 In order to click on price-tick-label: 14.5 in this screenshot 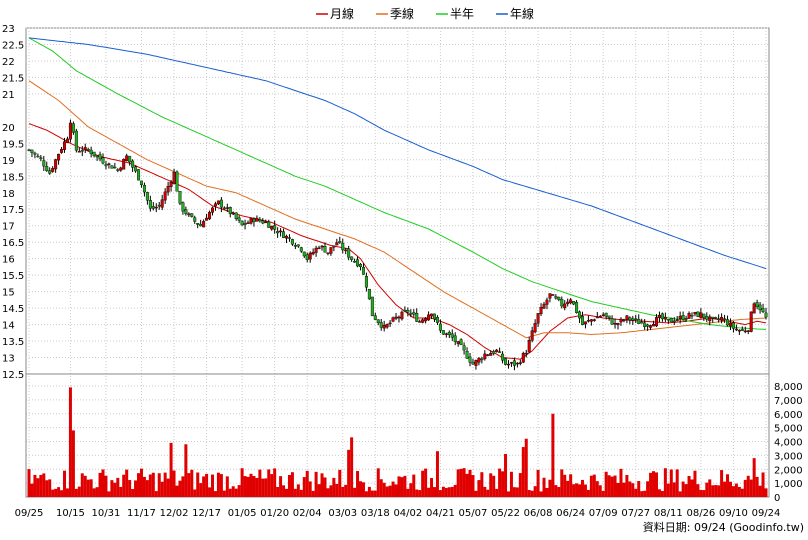, I will do `click(13, 309)`.